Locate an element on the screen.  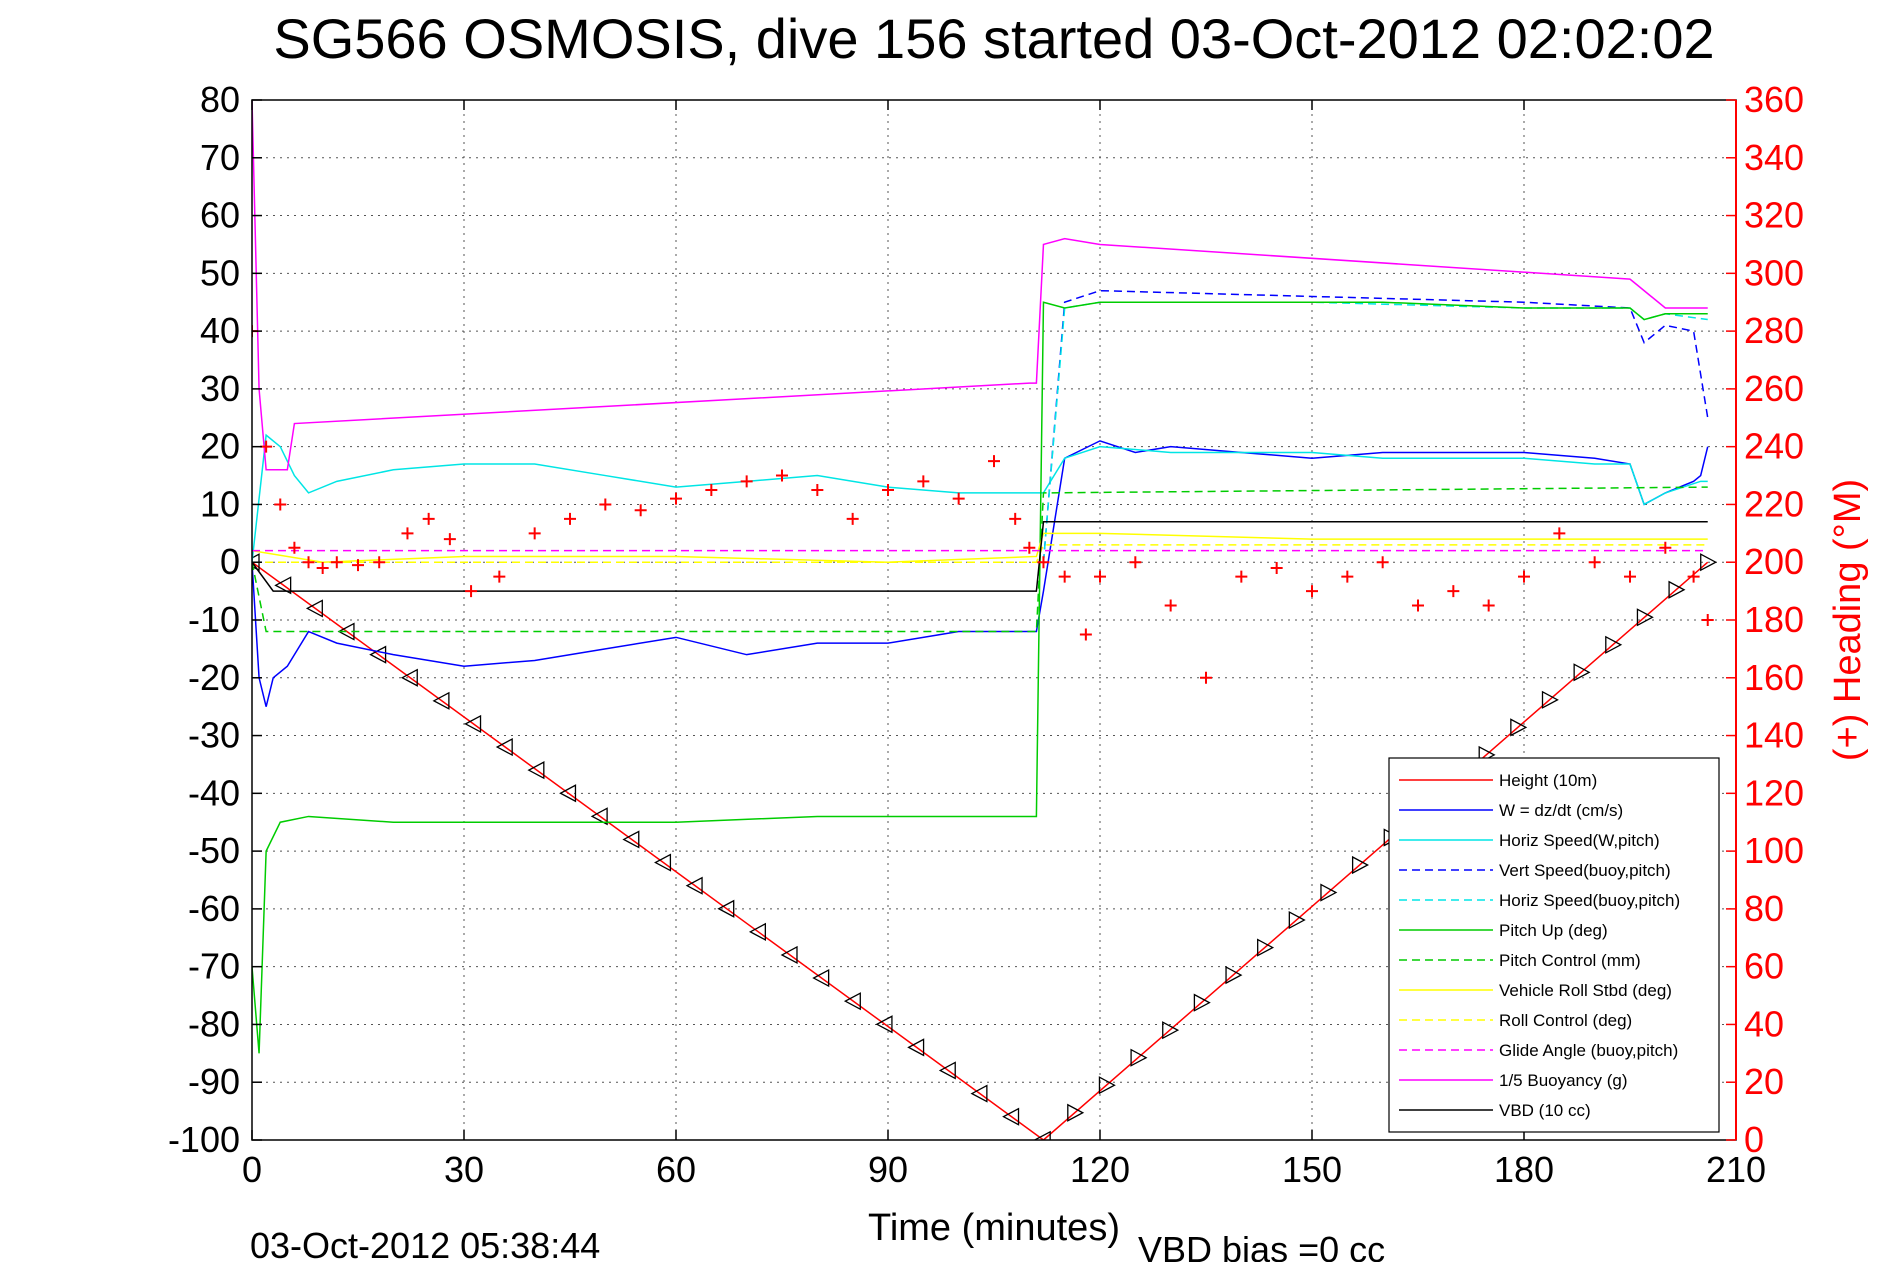
x-tick-label: 150 is located at coordinates (1312, 1169).